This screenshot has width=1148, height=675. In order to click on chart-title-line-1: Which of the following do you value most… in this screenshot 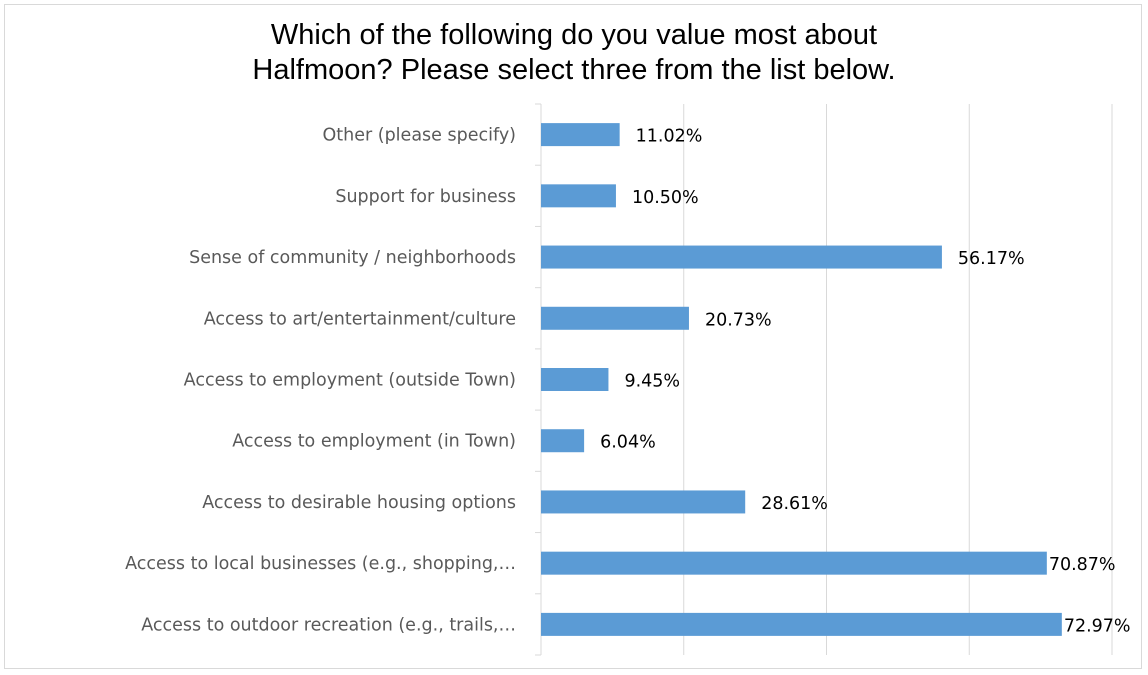, I will do `click(574, 35)`.